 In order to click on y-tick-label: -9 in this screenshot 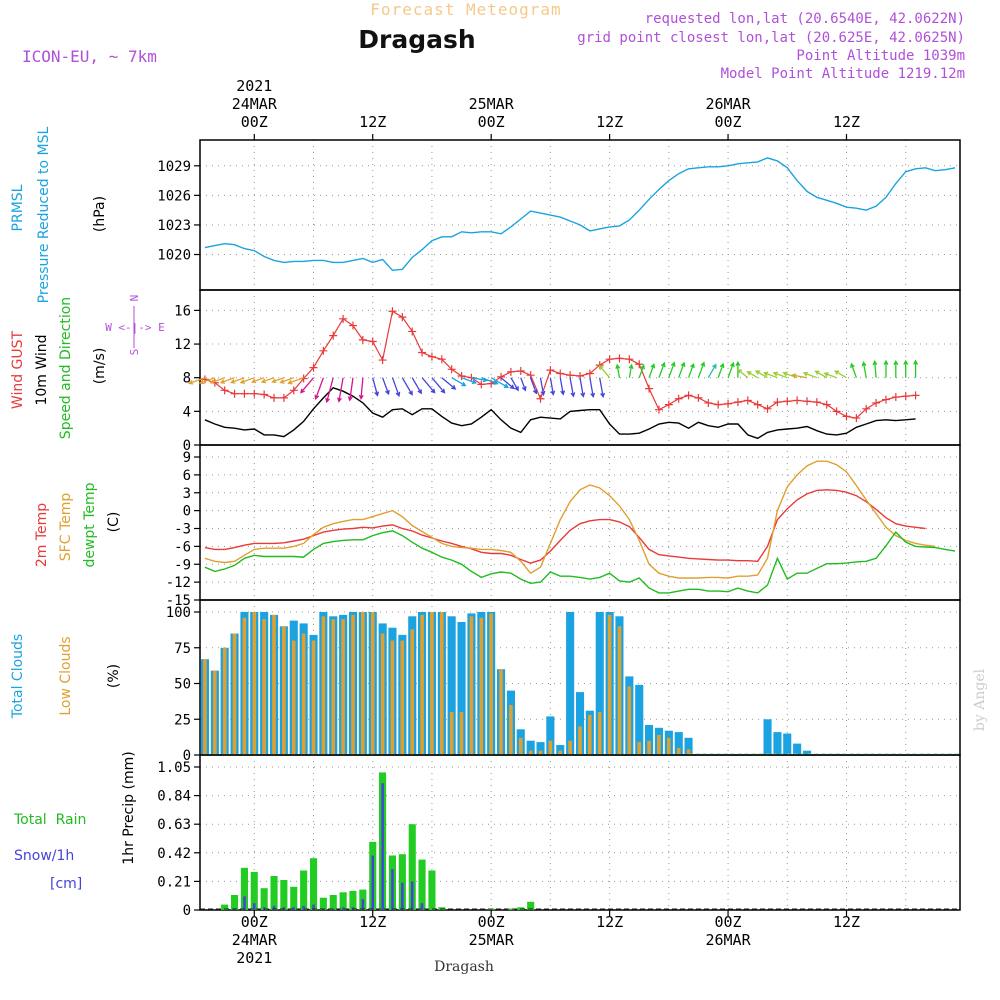, I will do `click(182, 565)`.